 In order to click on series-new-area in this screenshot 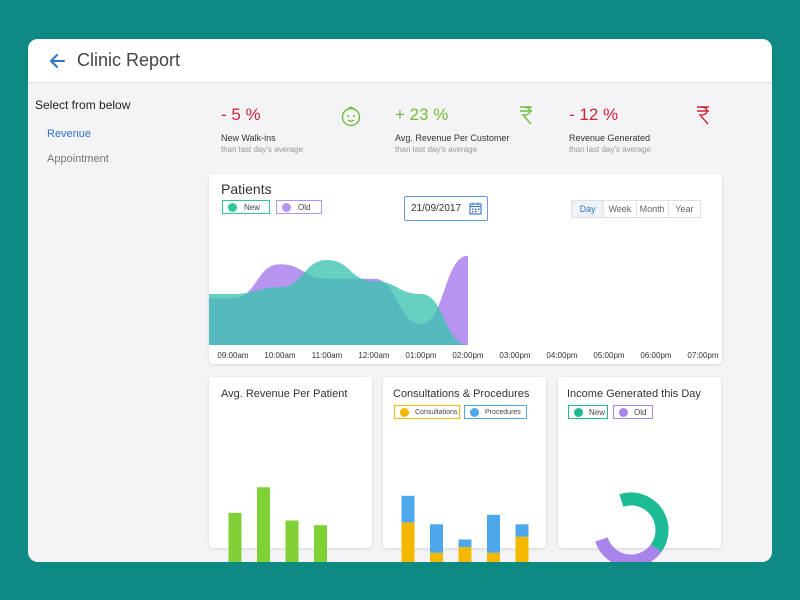, I will do `click(338, 302)`.